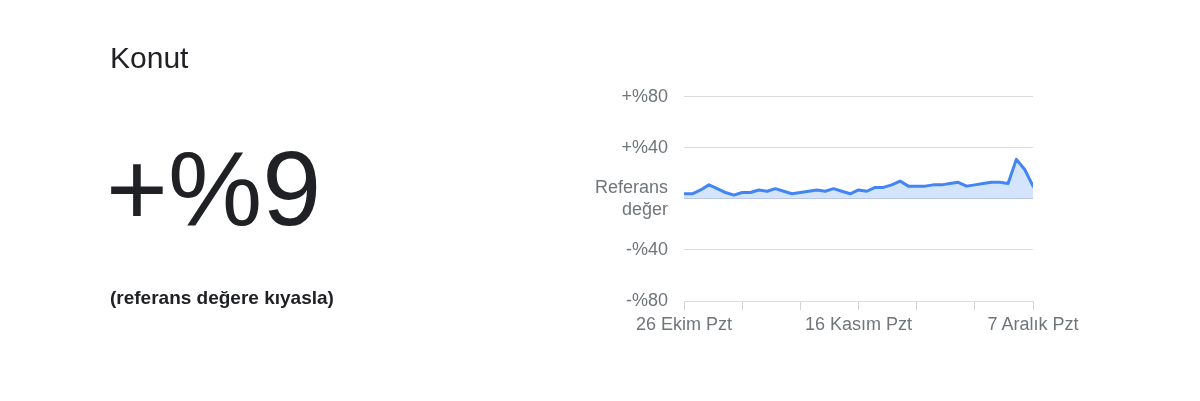  I want to click on y-tick-label: -%80, so click(646, 299).